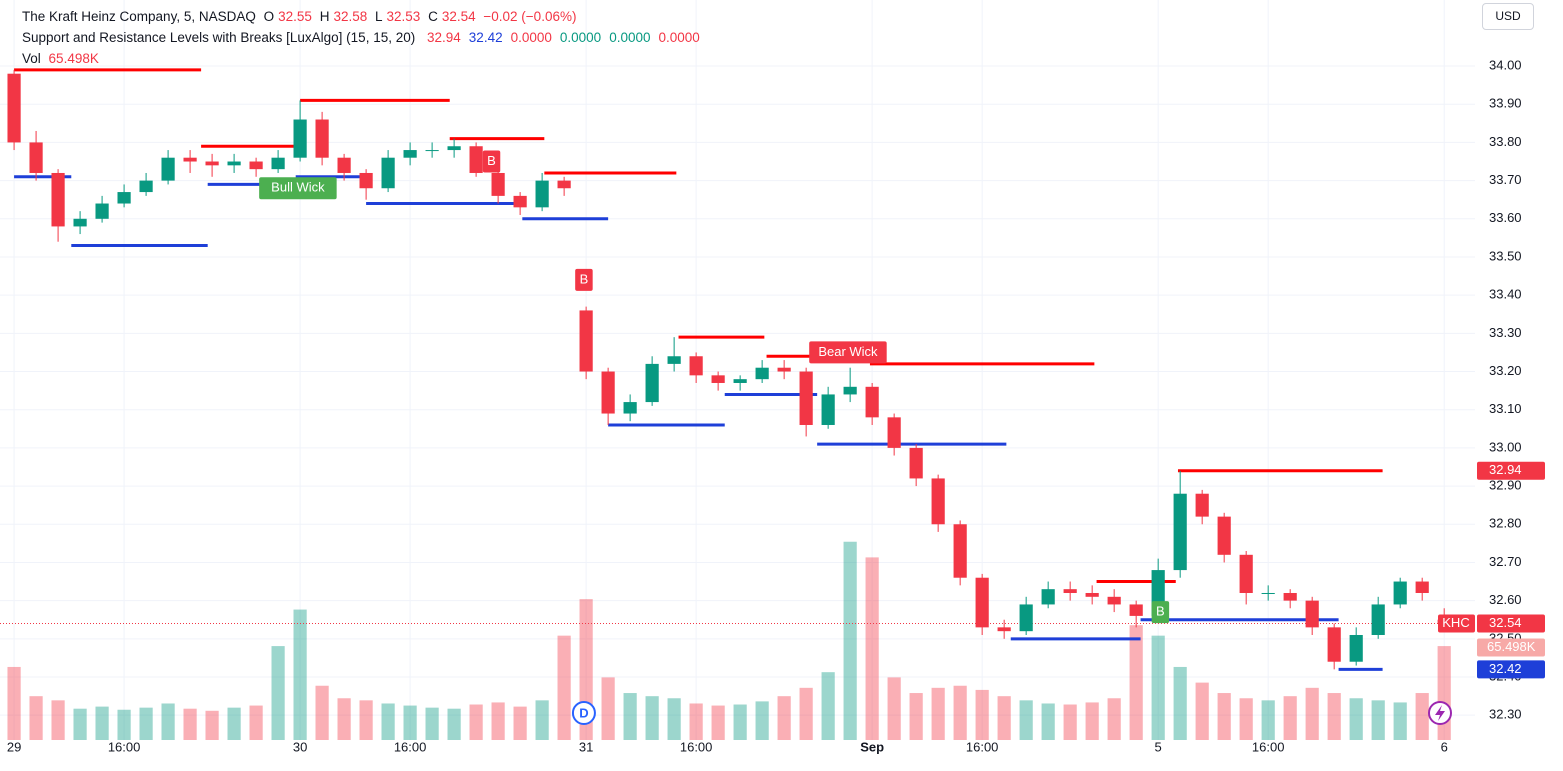  What do you see at coordinates (269, 16) in the screenshot?
I see `ohlc-key: O` at bounding box center [269, 16].